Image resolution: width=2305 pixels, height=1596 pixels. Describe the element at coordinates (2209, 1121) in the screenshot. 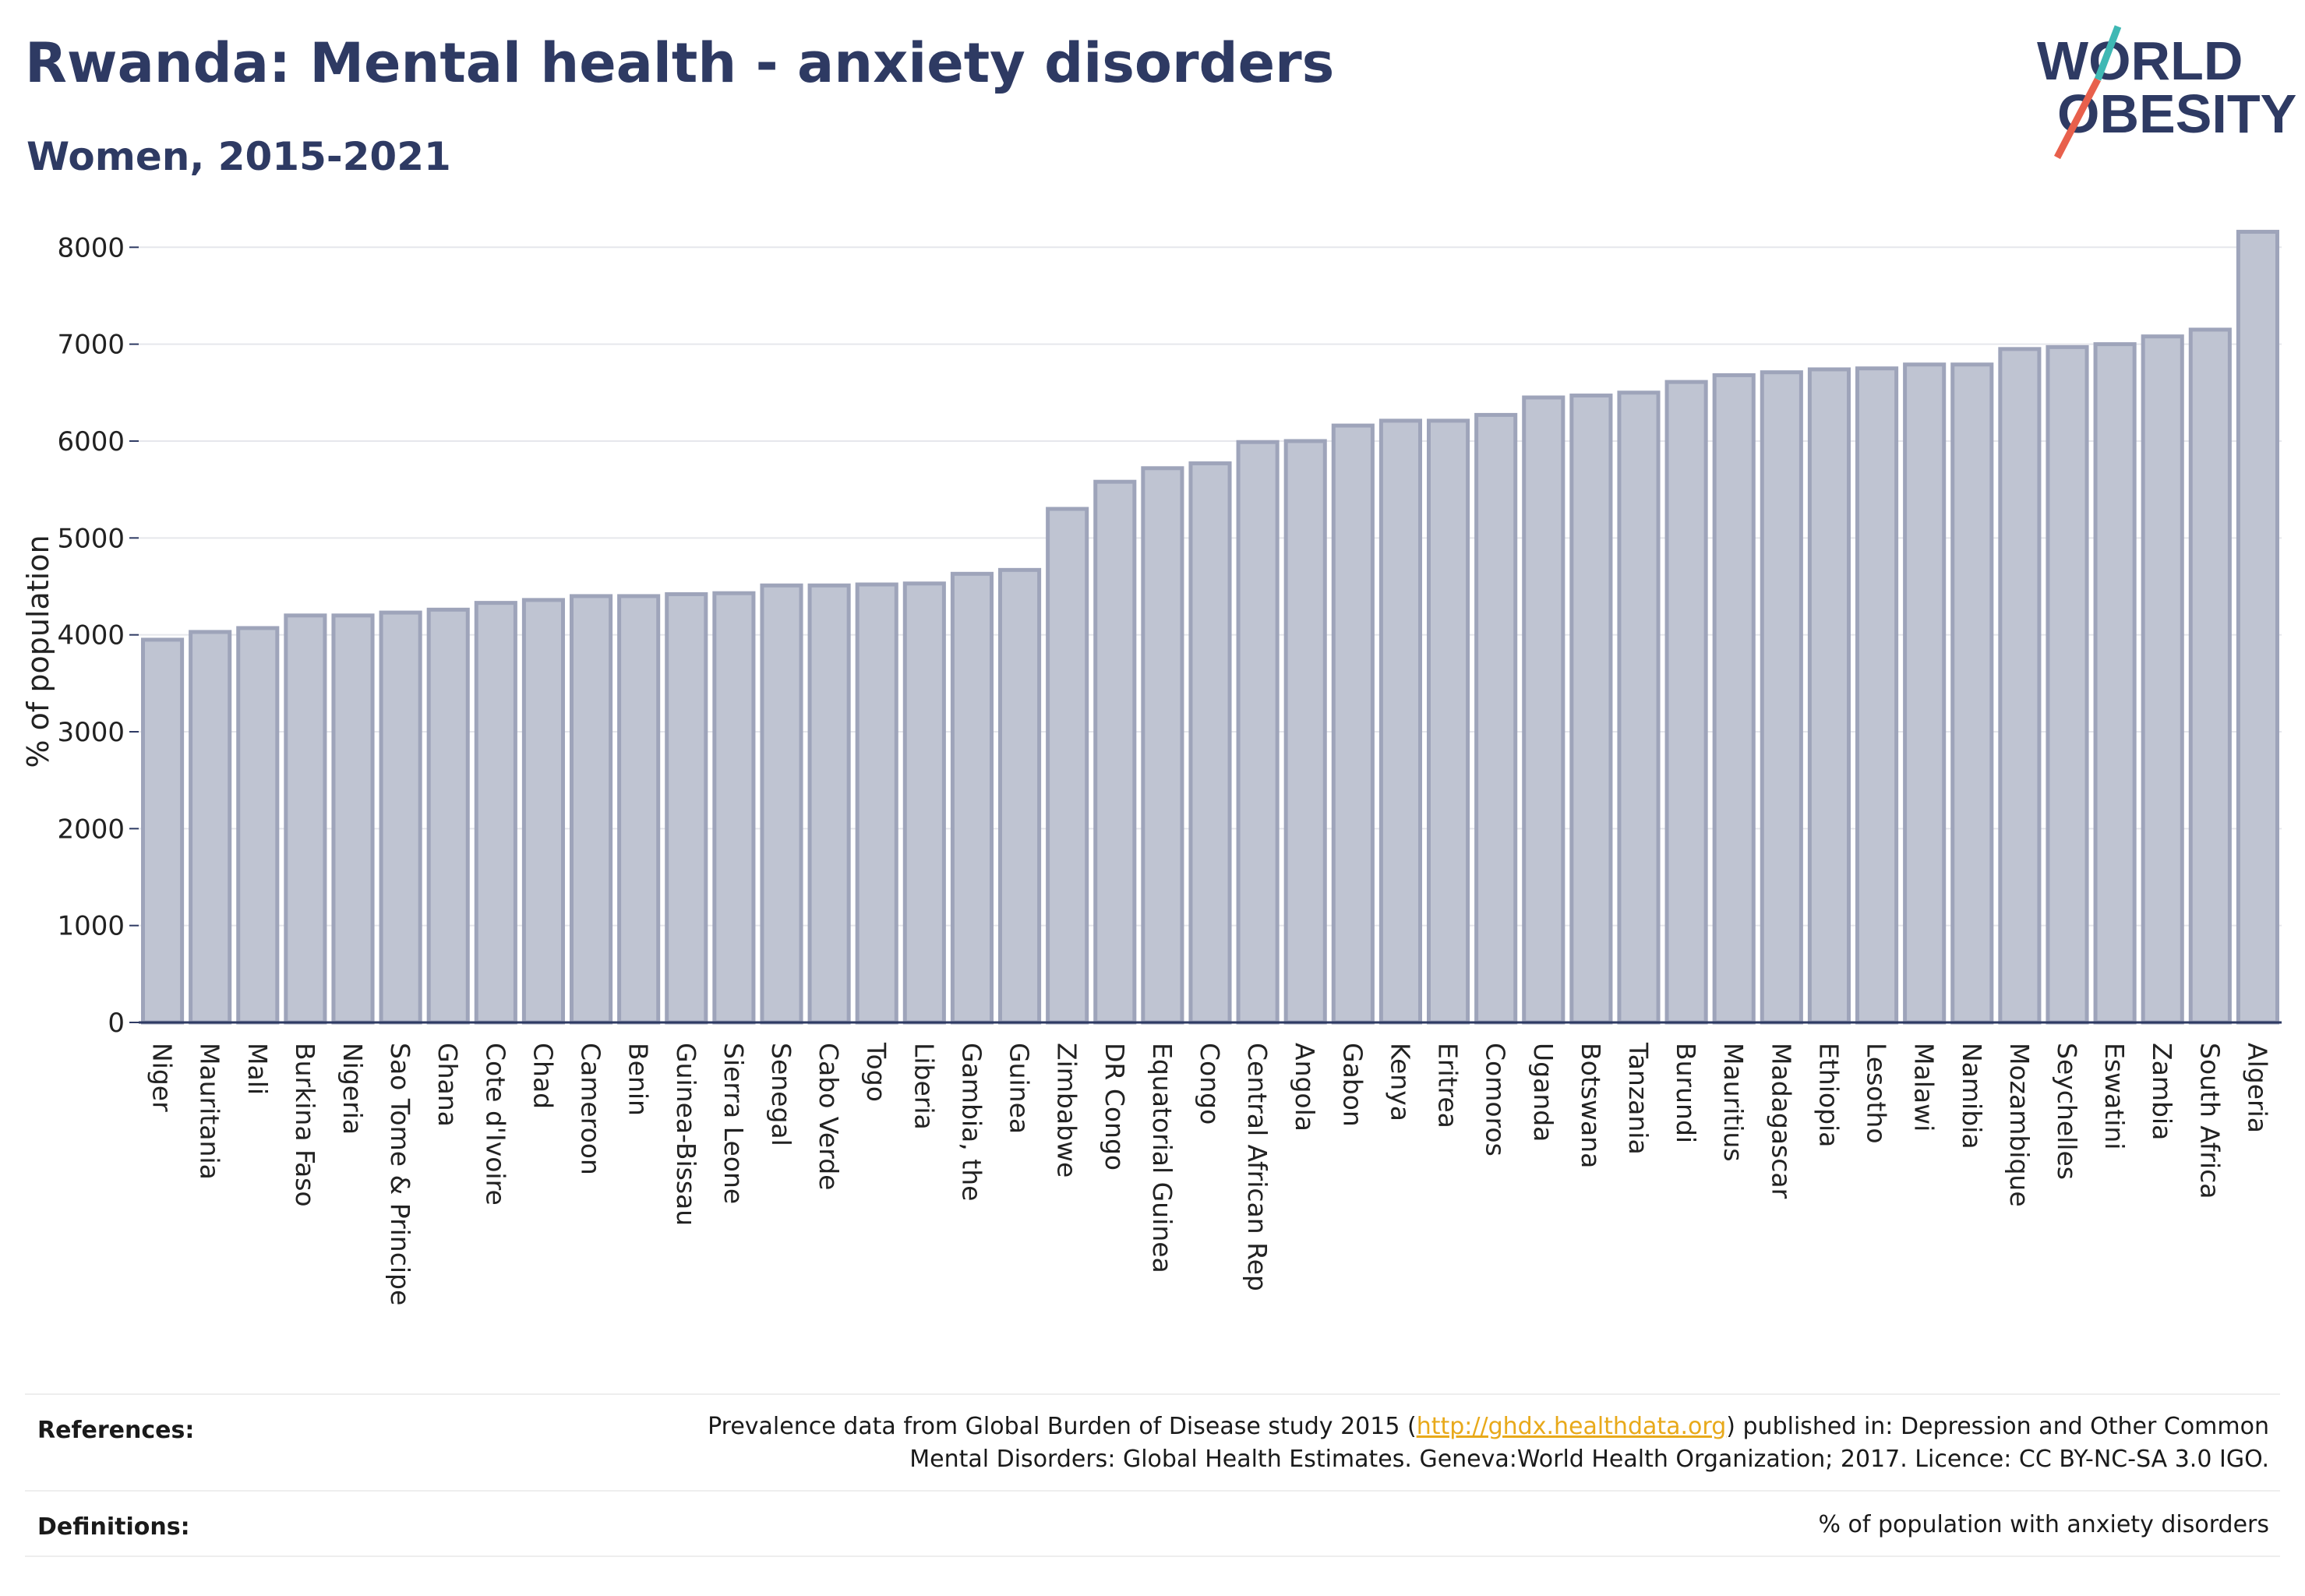

I see `x-tick-label: South Africa` at that location.